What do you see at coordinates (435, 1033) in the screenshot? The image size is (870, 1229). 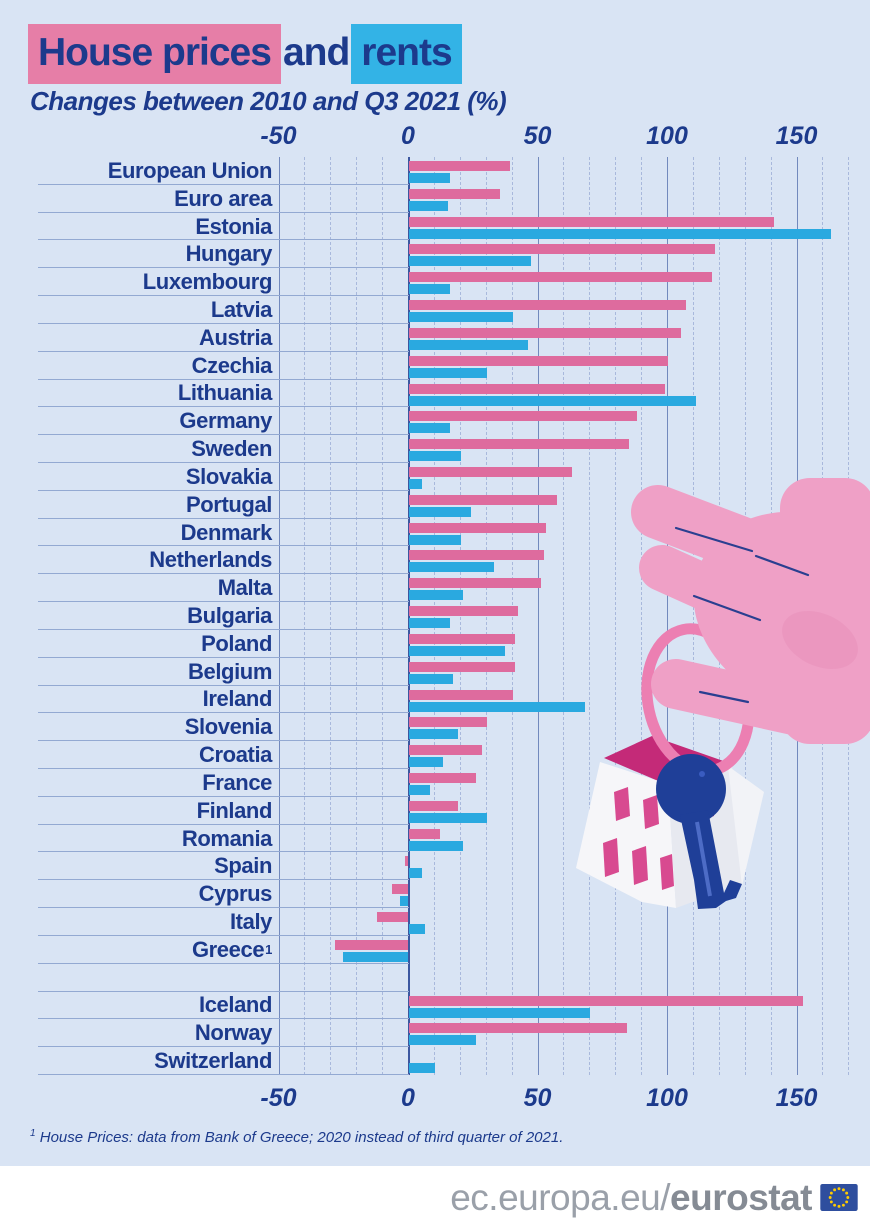 I see `table-row-norway: Norway` at bounding box center [435, 1033].